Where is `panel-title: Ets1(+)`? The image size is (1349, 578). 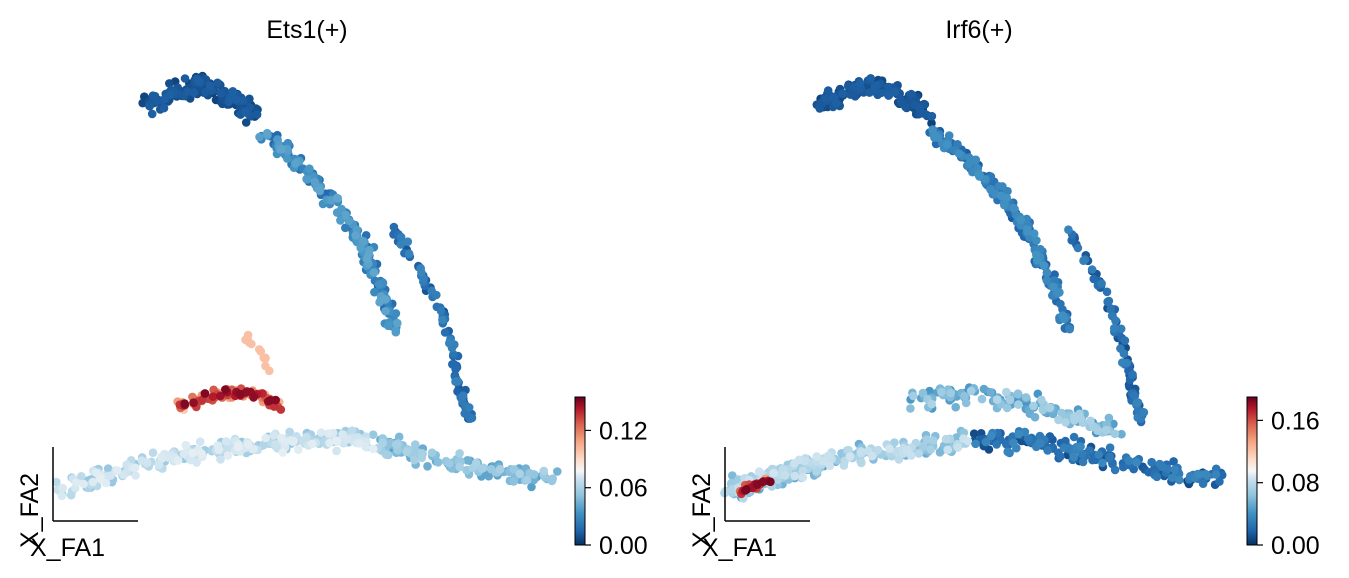 panel-title: Ets1(+) is located at coordinates (306, 30).